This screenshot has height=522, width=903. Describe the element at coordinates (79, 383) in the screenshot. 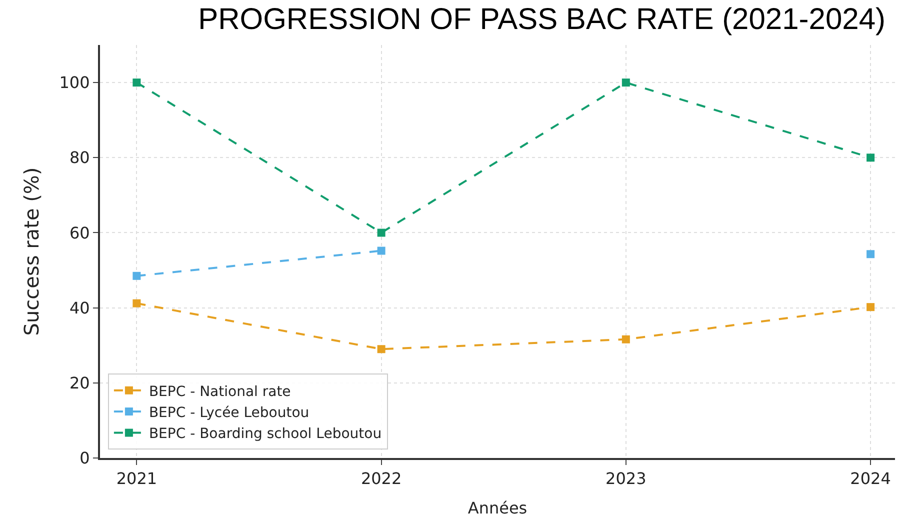

I see `y-tick-label: 20` at that location.